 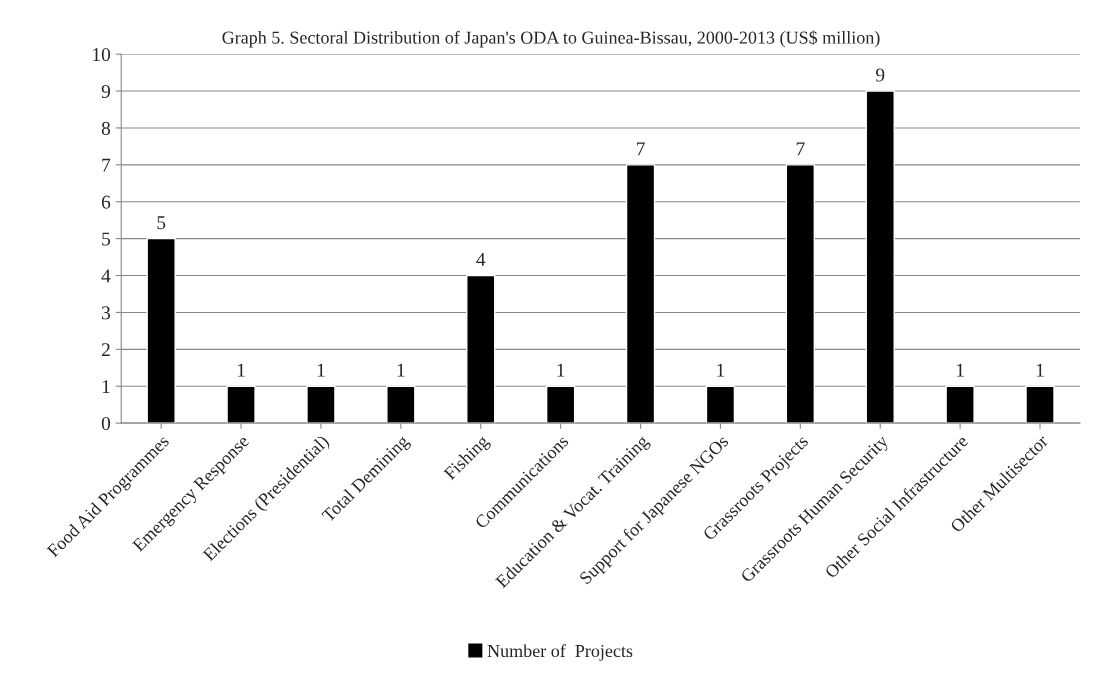 I want to click on y-tick-label: 4, so click(x=106, y=276).